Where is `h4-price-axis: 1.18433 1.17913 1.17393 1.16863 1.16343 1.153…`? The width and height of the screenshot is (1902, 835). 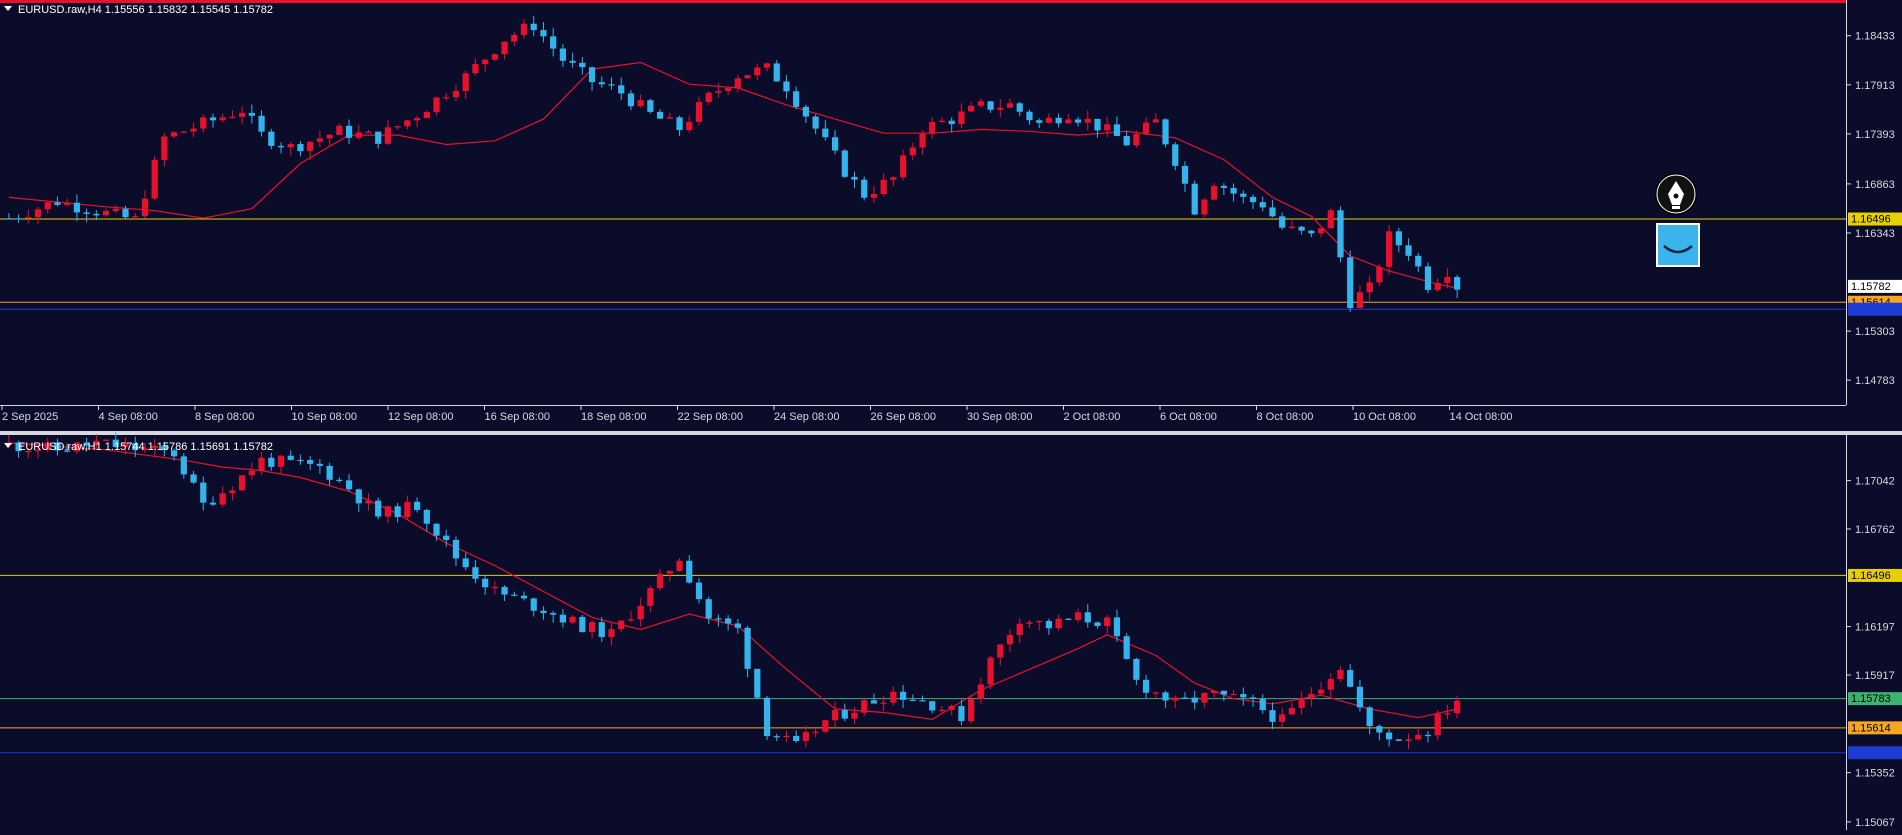 h4-price-axis: 1.18433 1.17913 1.17393 1.16863 1.16343 1.153… is located at coordinates (1870, 209).